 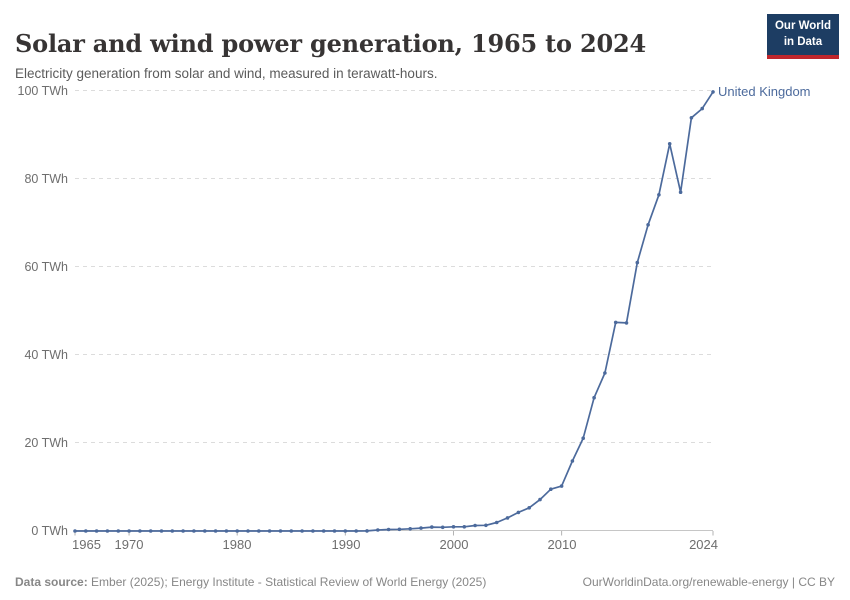 I want to click on data-source-label: Data source:, so click(x=51, y=582).